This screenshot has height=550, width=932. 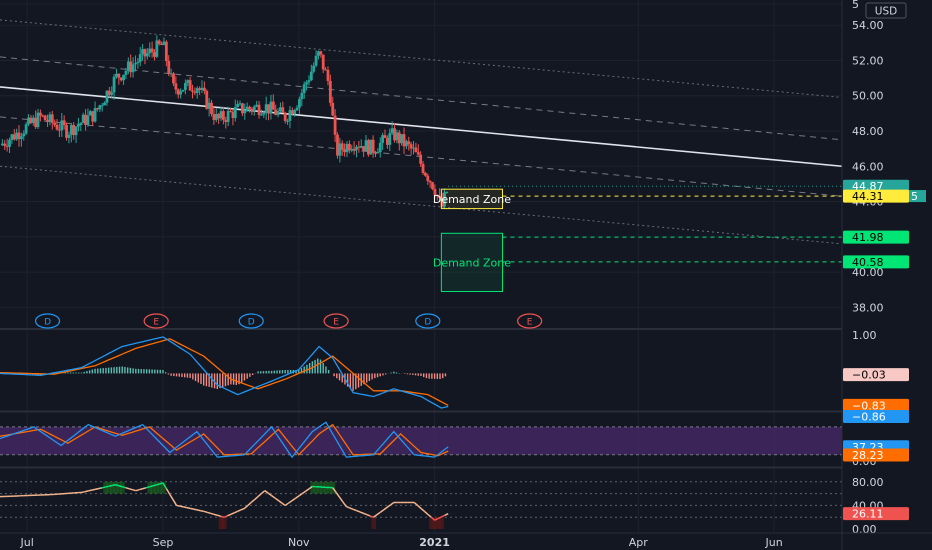 I want to click on price-label-2-bg, so click(x=876, y=237).